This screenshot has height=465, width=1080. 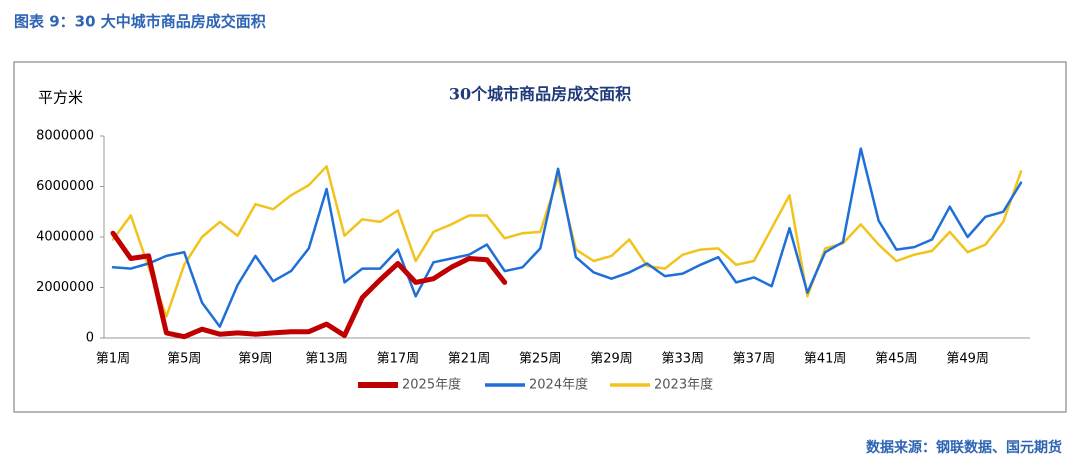 I want to click on x-tick-label: 第45周, so click(x=896, y=359).